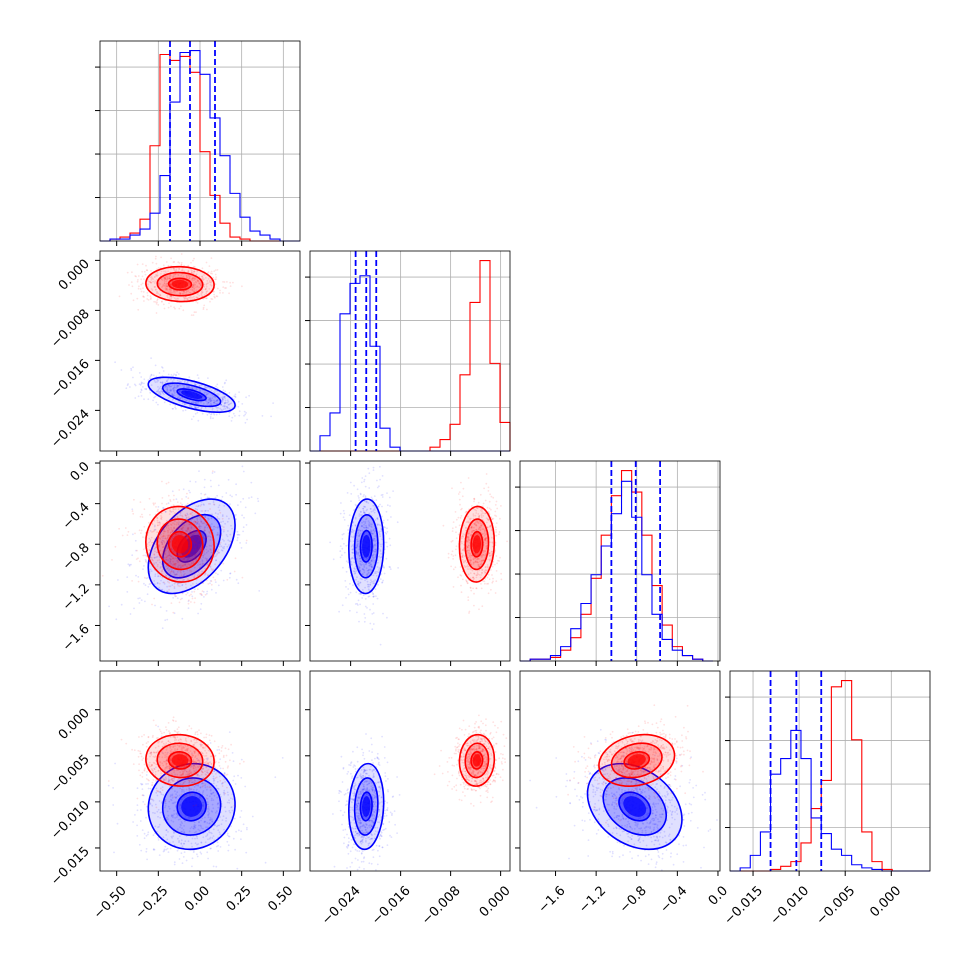  I want to click on density-contour, so click(477, 544).